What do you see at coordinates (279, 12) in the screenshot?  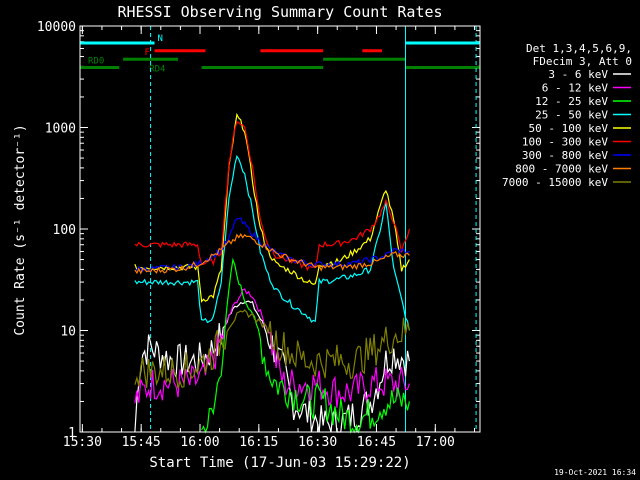 I see `chart-title: RHESSI Observing Summary Count Rates` at bounding box center [279, 12].